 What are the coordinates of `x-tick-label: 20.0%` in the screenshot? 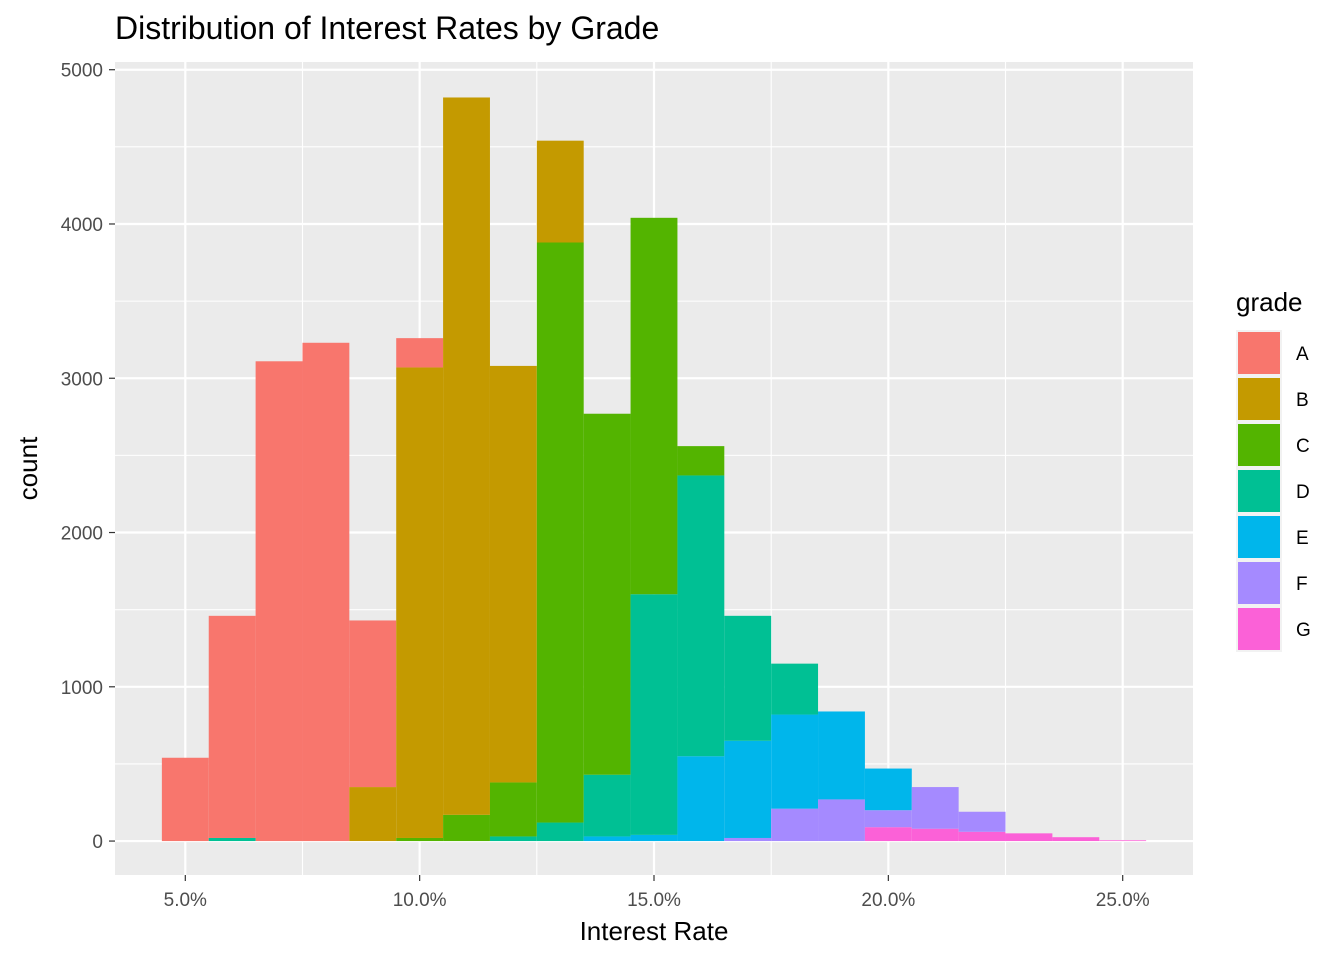 It's located at (888, 900).